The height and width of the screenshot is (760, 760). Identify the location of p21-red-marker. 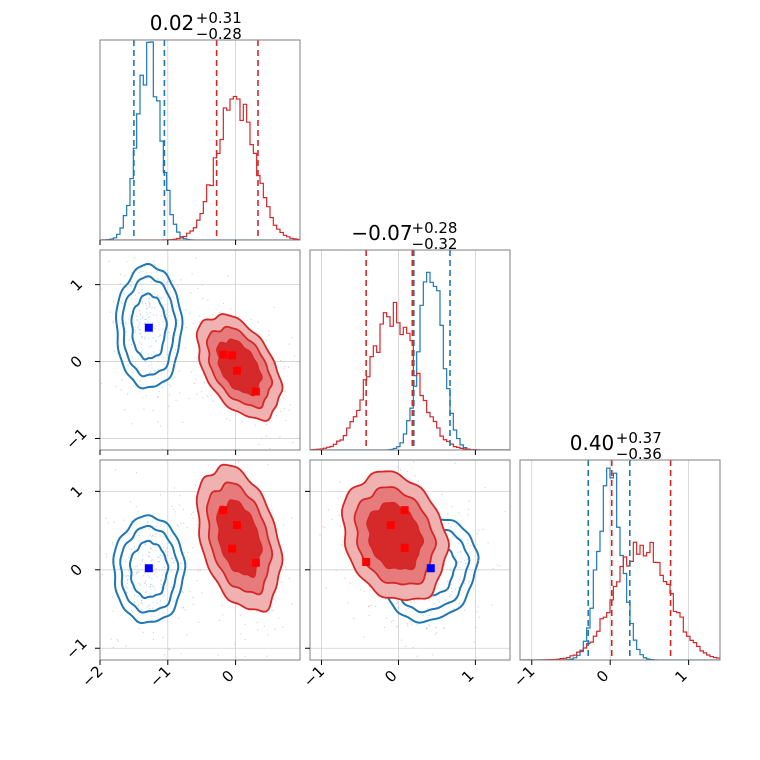
(223, 354).